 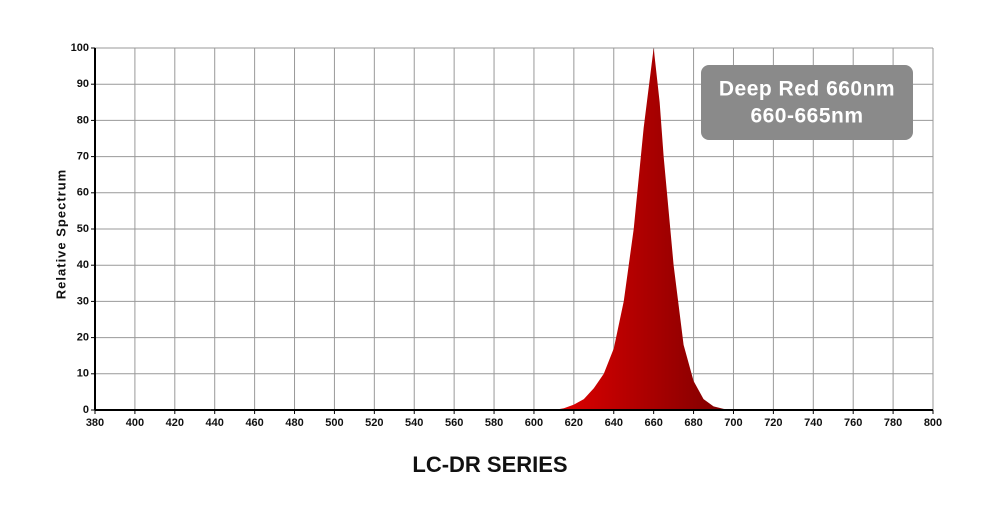 What do you see at coordinates (733, 423) in the screenshot?
I see `x-tick-label: 700` at bounding box center [733, 423].